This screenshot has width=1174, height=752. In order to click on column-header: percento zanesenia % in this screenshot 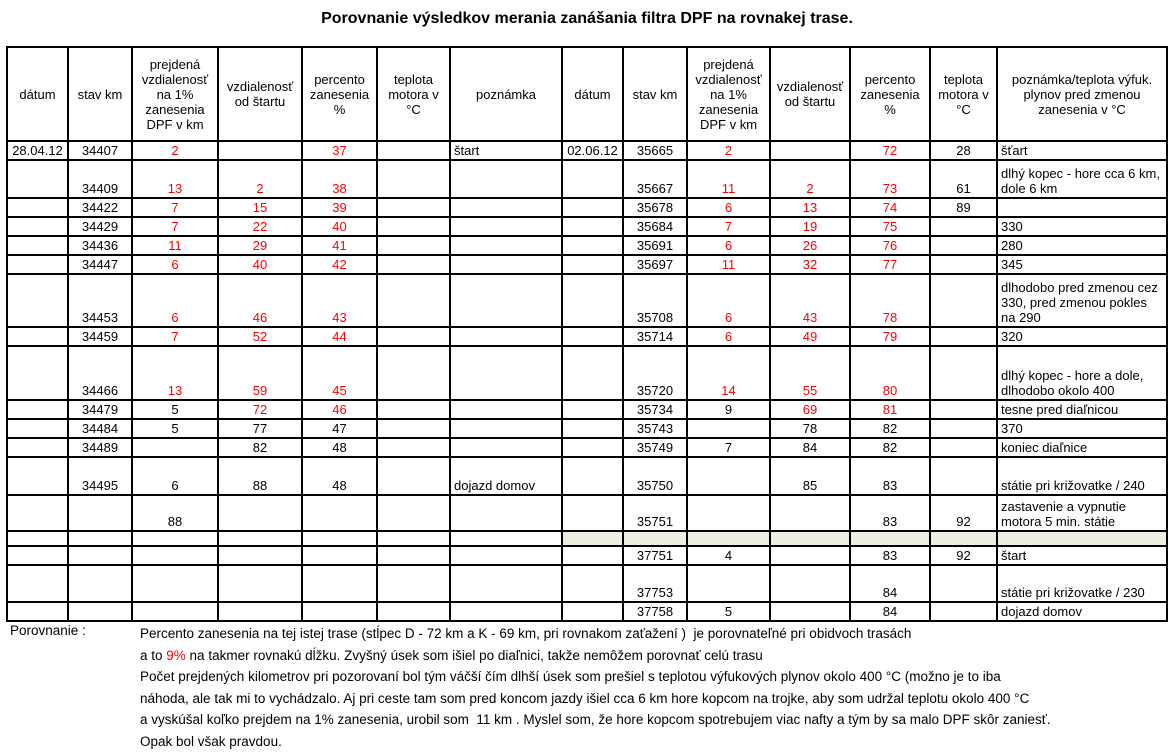, I will do `click(890, 94)`.